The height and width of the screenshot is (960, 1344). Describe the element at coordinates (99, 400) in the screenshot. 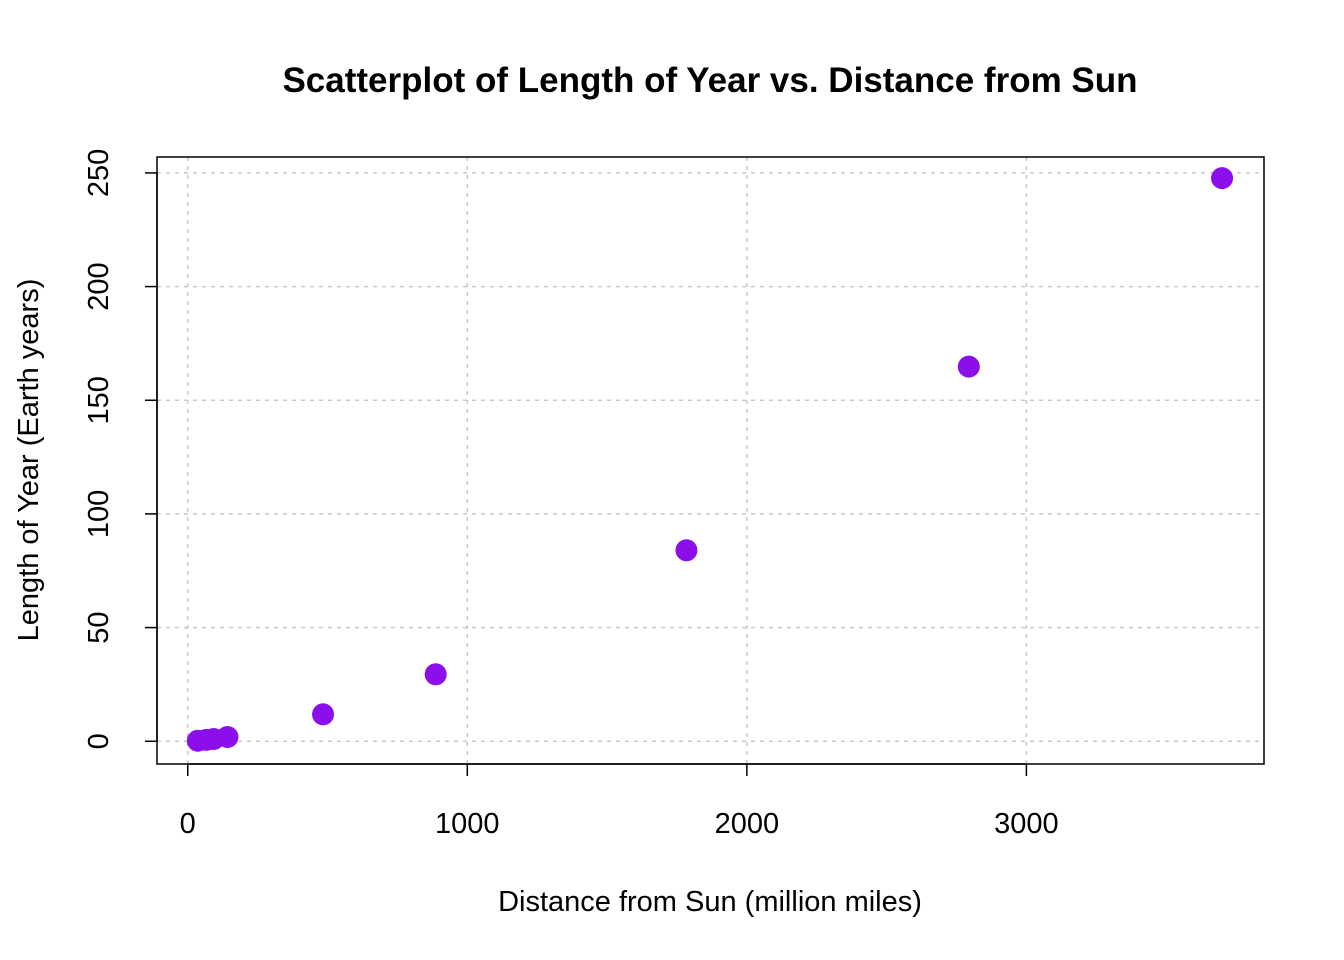

I see `y-tick-label: 150` at that location.